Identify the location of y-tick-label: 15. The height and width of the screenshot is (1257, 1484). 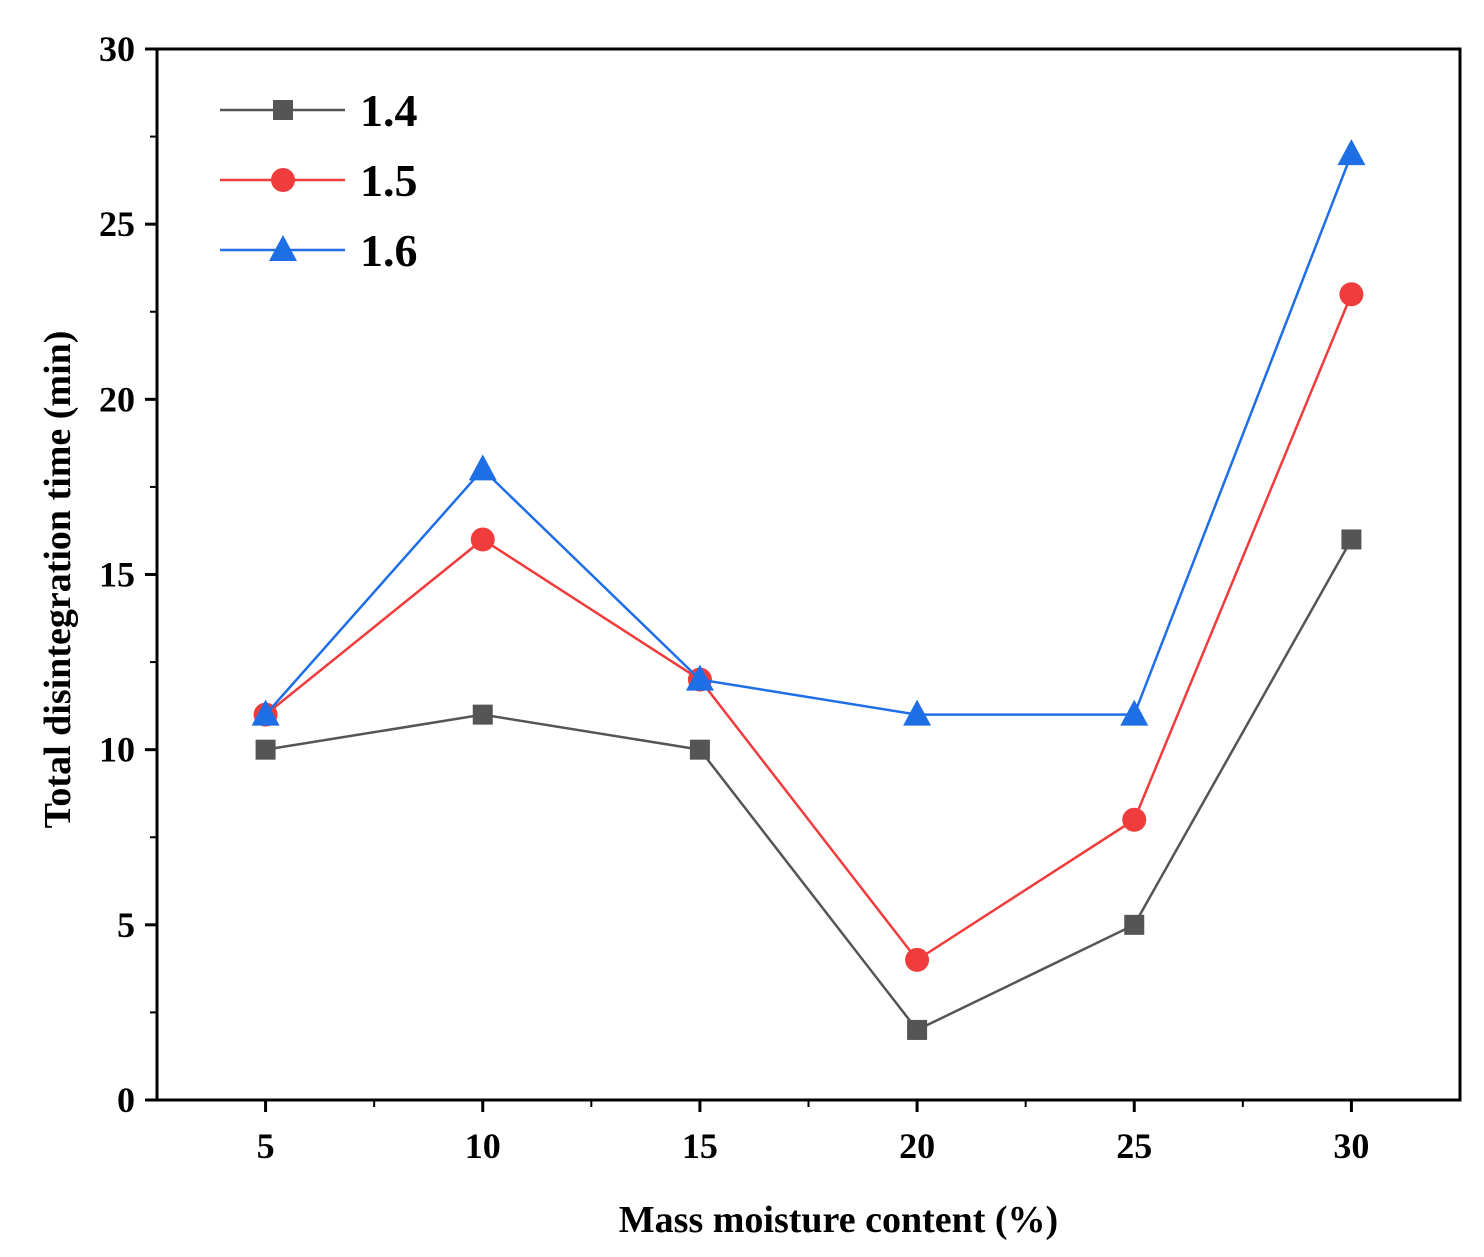
(117, 575).